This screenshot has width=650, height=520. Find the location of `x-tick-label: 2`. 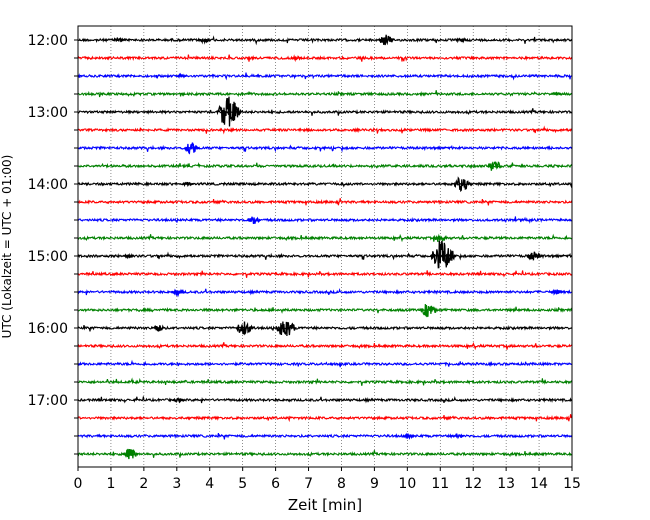

x-tick-label: 2 is located at coordinates (143, 484).